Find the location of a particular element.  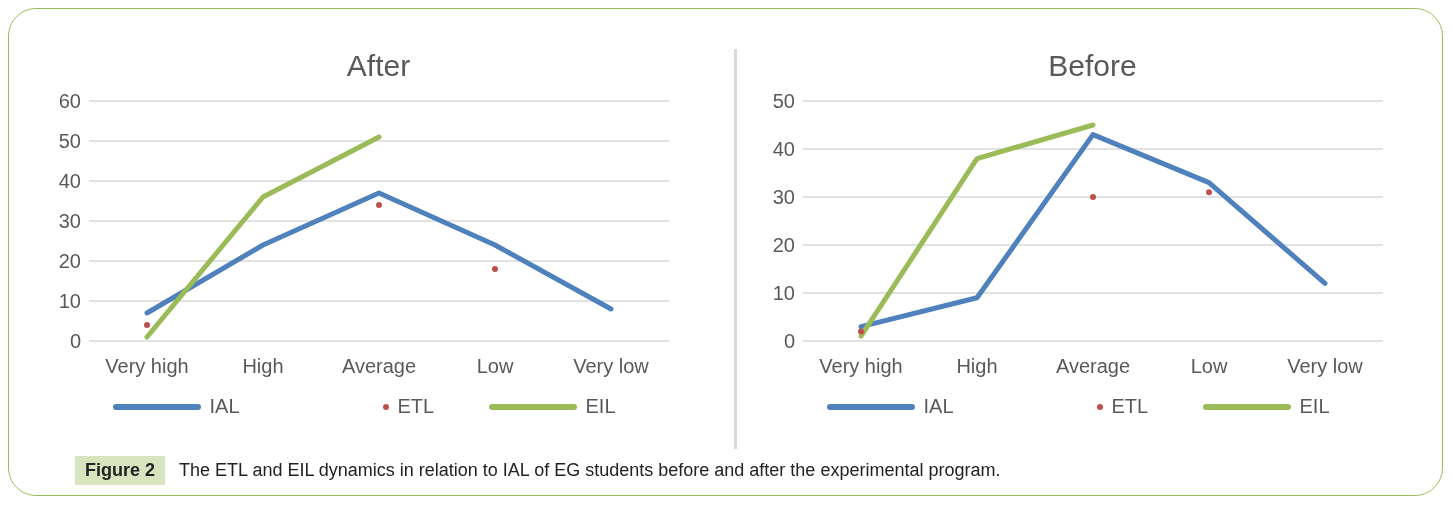

y-tick-label: 60 is located at coordinates (69, 101).